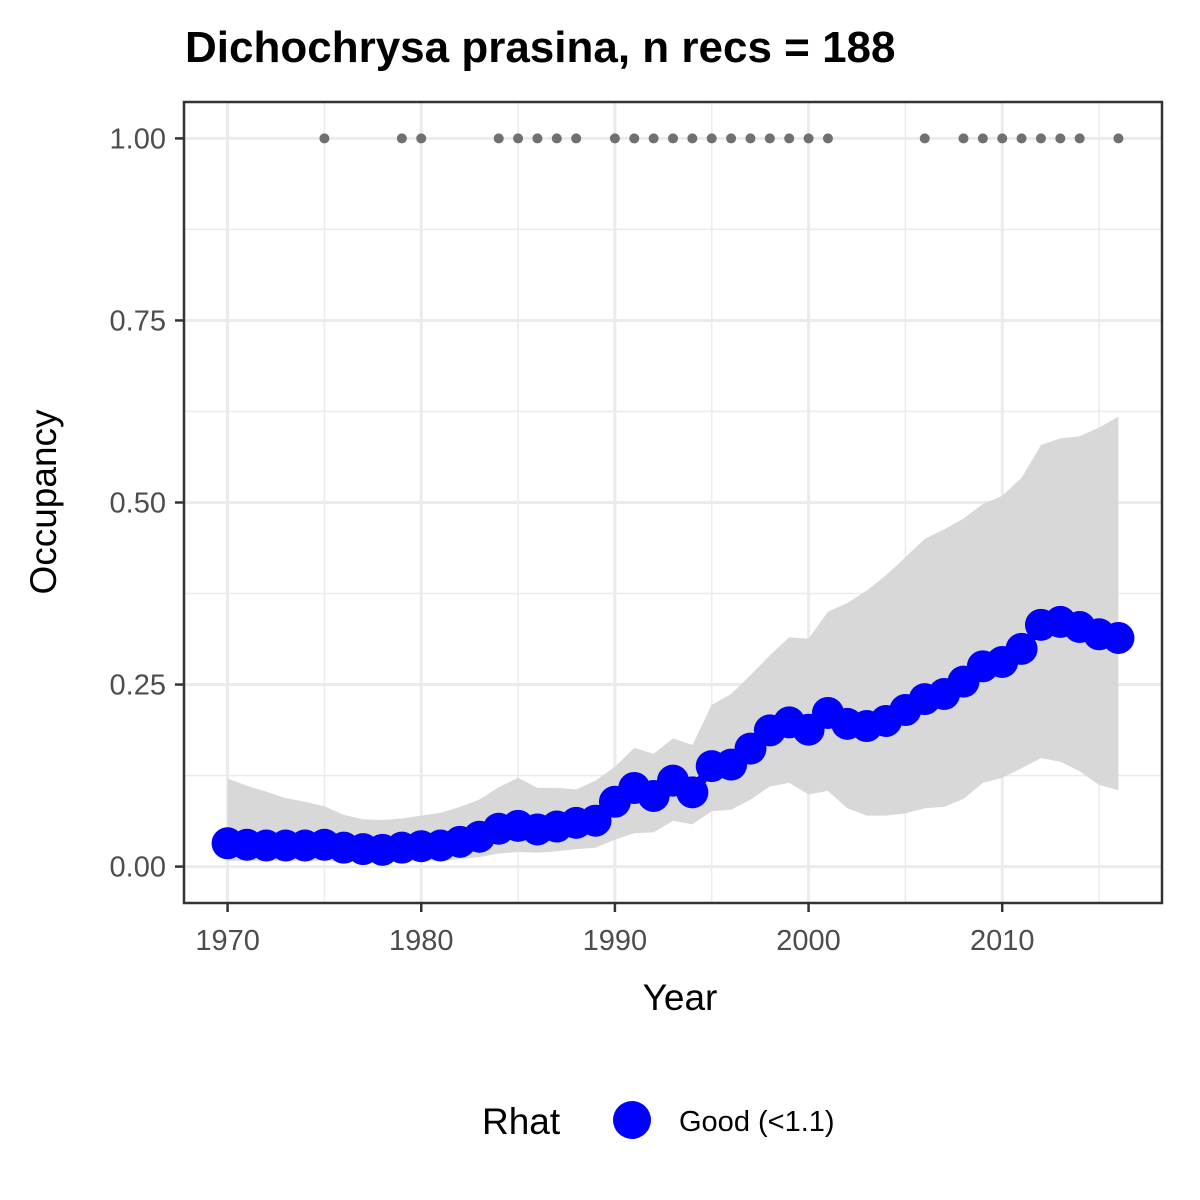  Describe the element at coordinates (1002, 941) in the screenshot. I see `x-tick-label: 2010` at that location.